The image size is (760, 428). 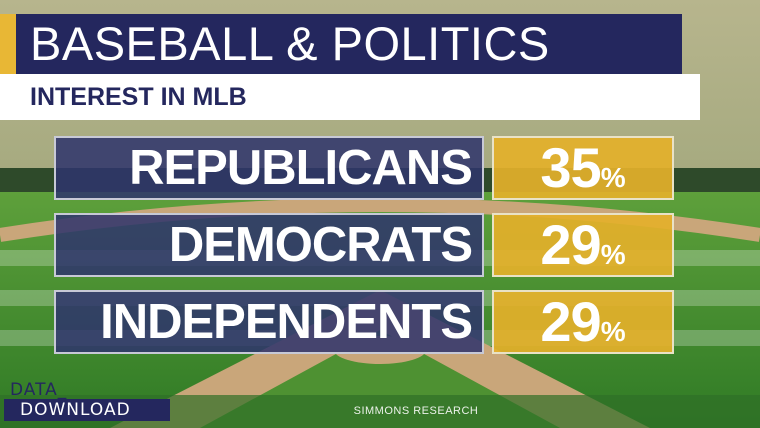 What do you see at coordinates (358, 97) in the screenshot?
I see `chart-subtitle: INTEREST IN MLB` at bounding box center [358, 97].